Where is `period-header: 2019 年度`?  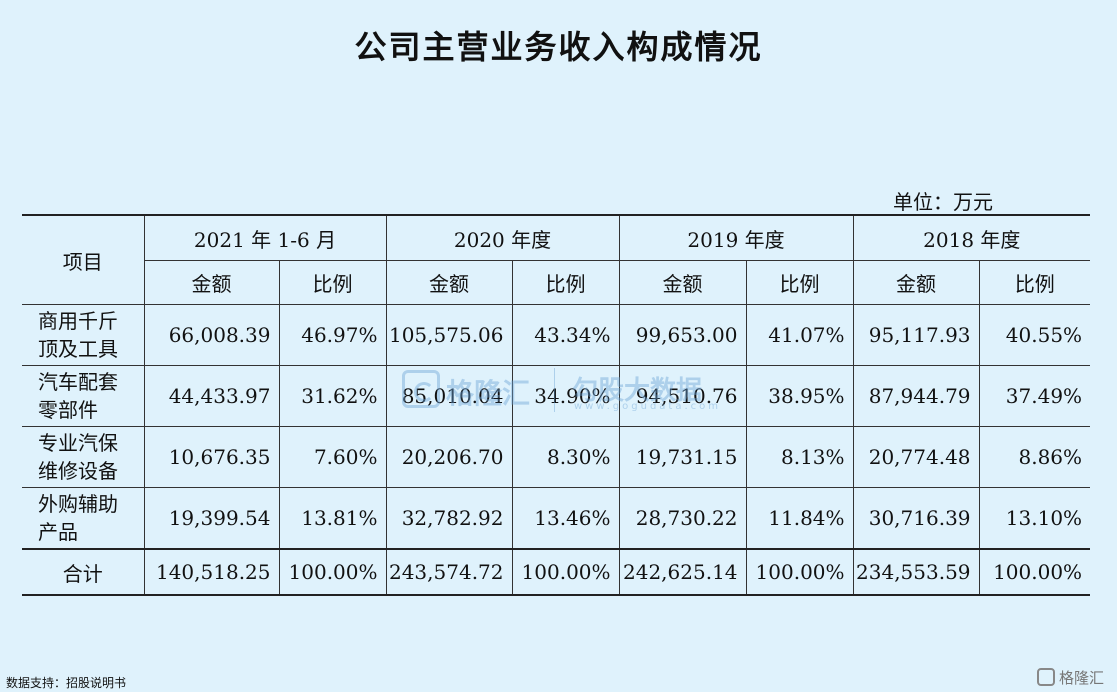 period-header: 2019 年度 is located at coordinates (736, 238).